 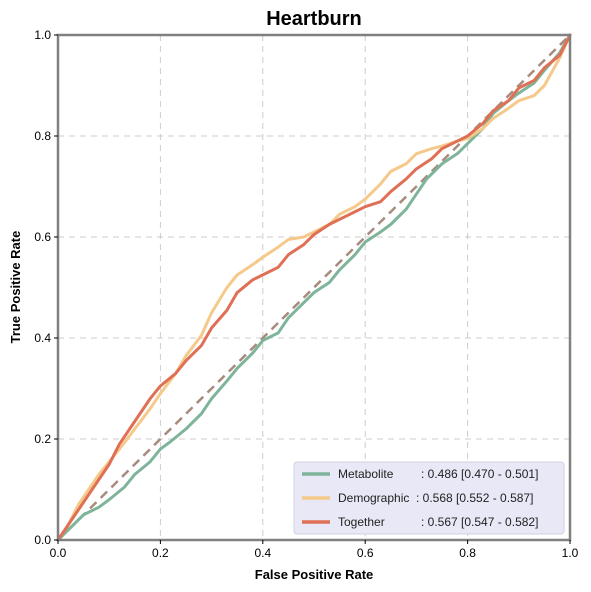 I want to click on legend-stats-demographic: : 0.568 [0.552 - 0.587], so click(x=474, y=498).